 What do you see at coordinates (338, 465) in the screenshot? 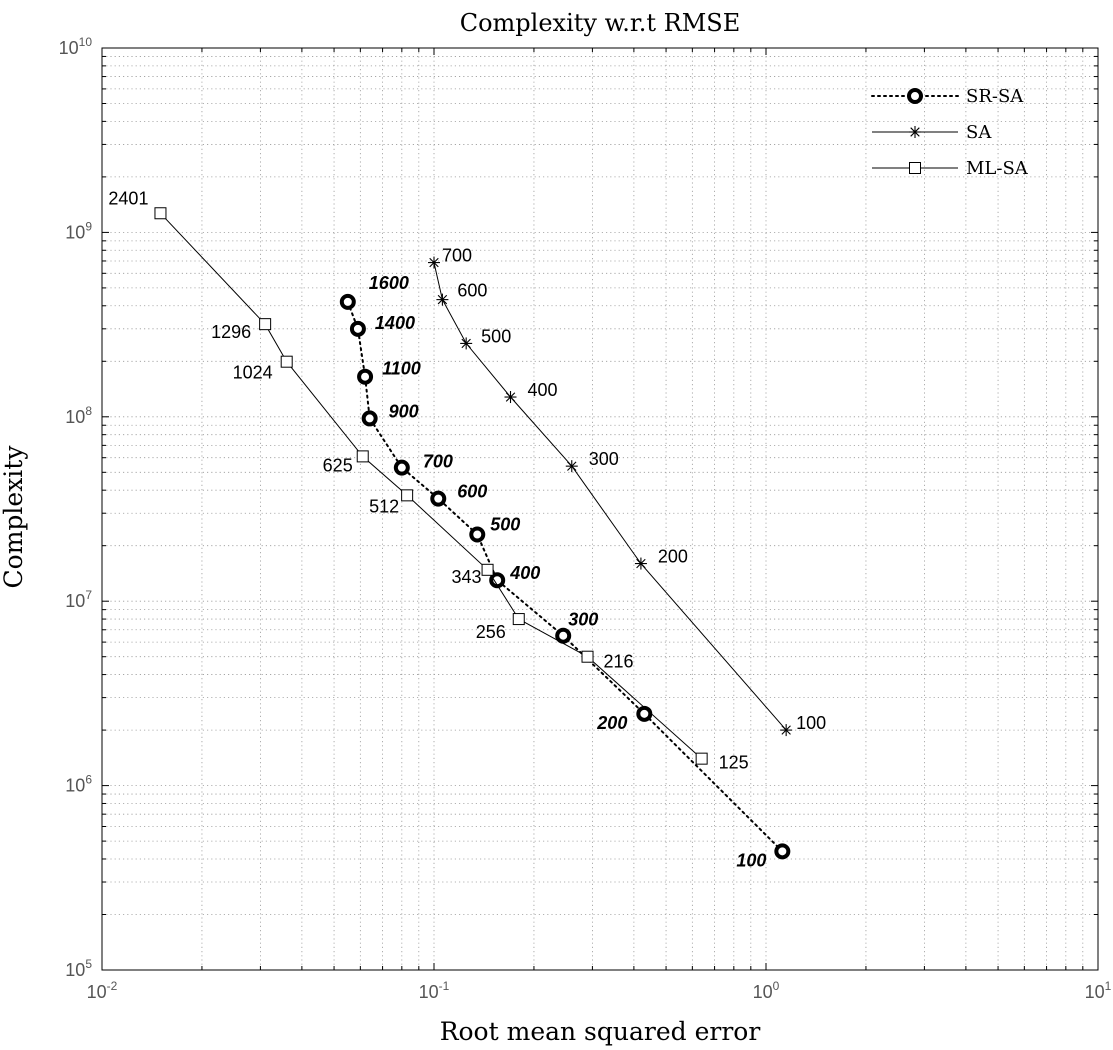
I see `data-label: 625` at bounding box center [338, 465].